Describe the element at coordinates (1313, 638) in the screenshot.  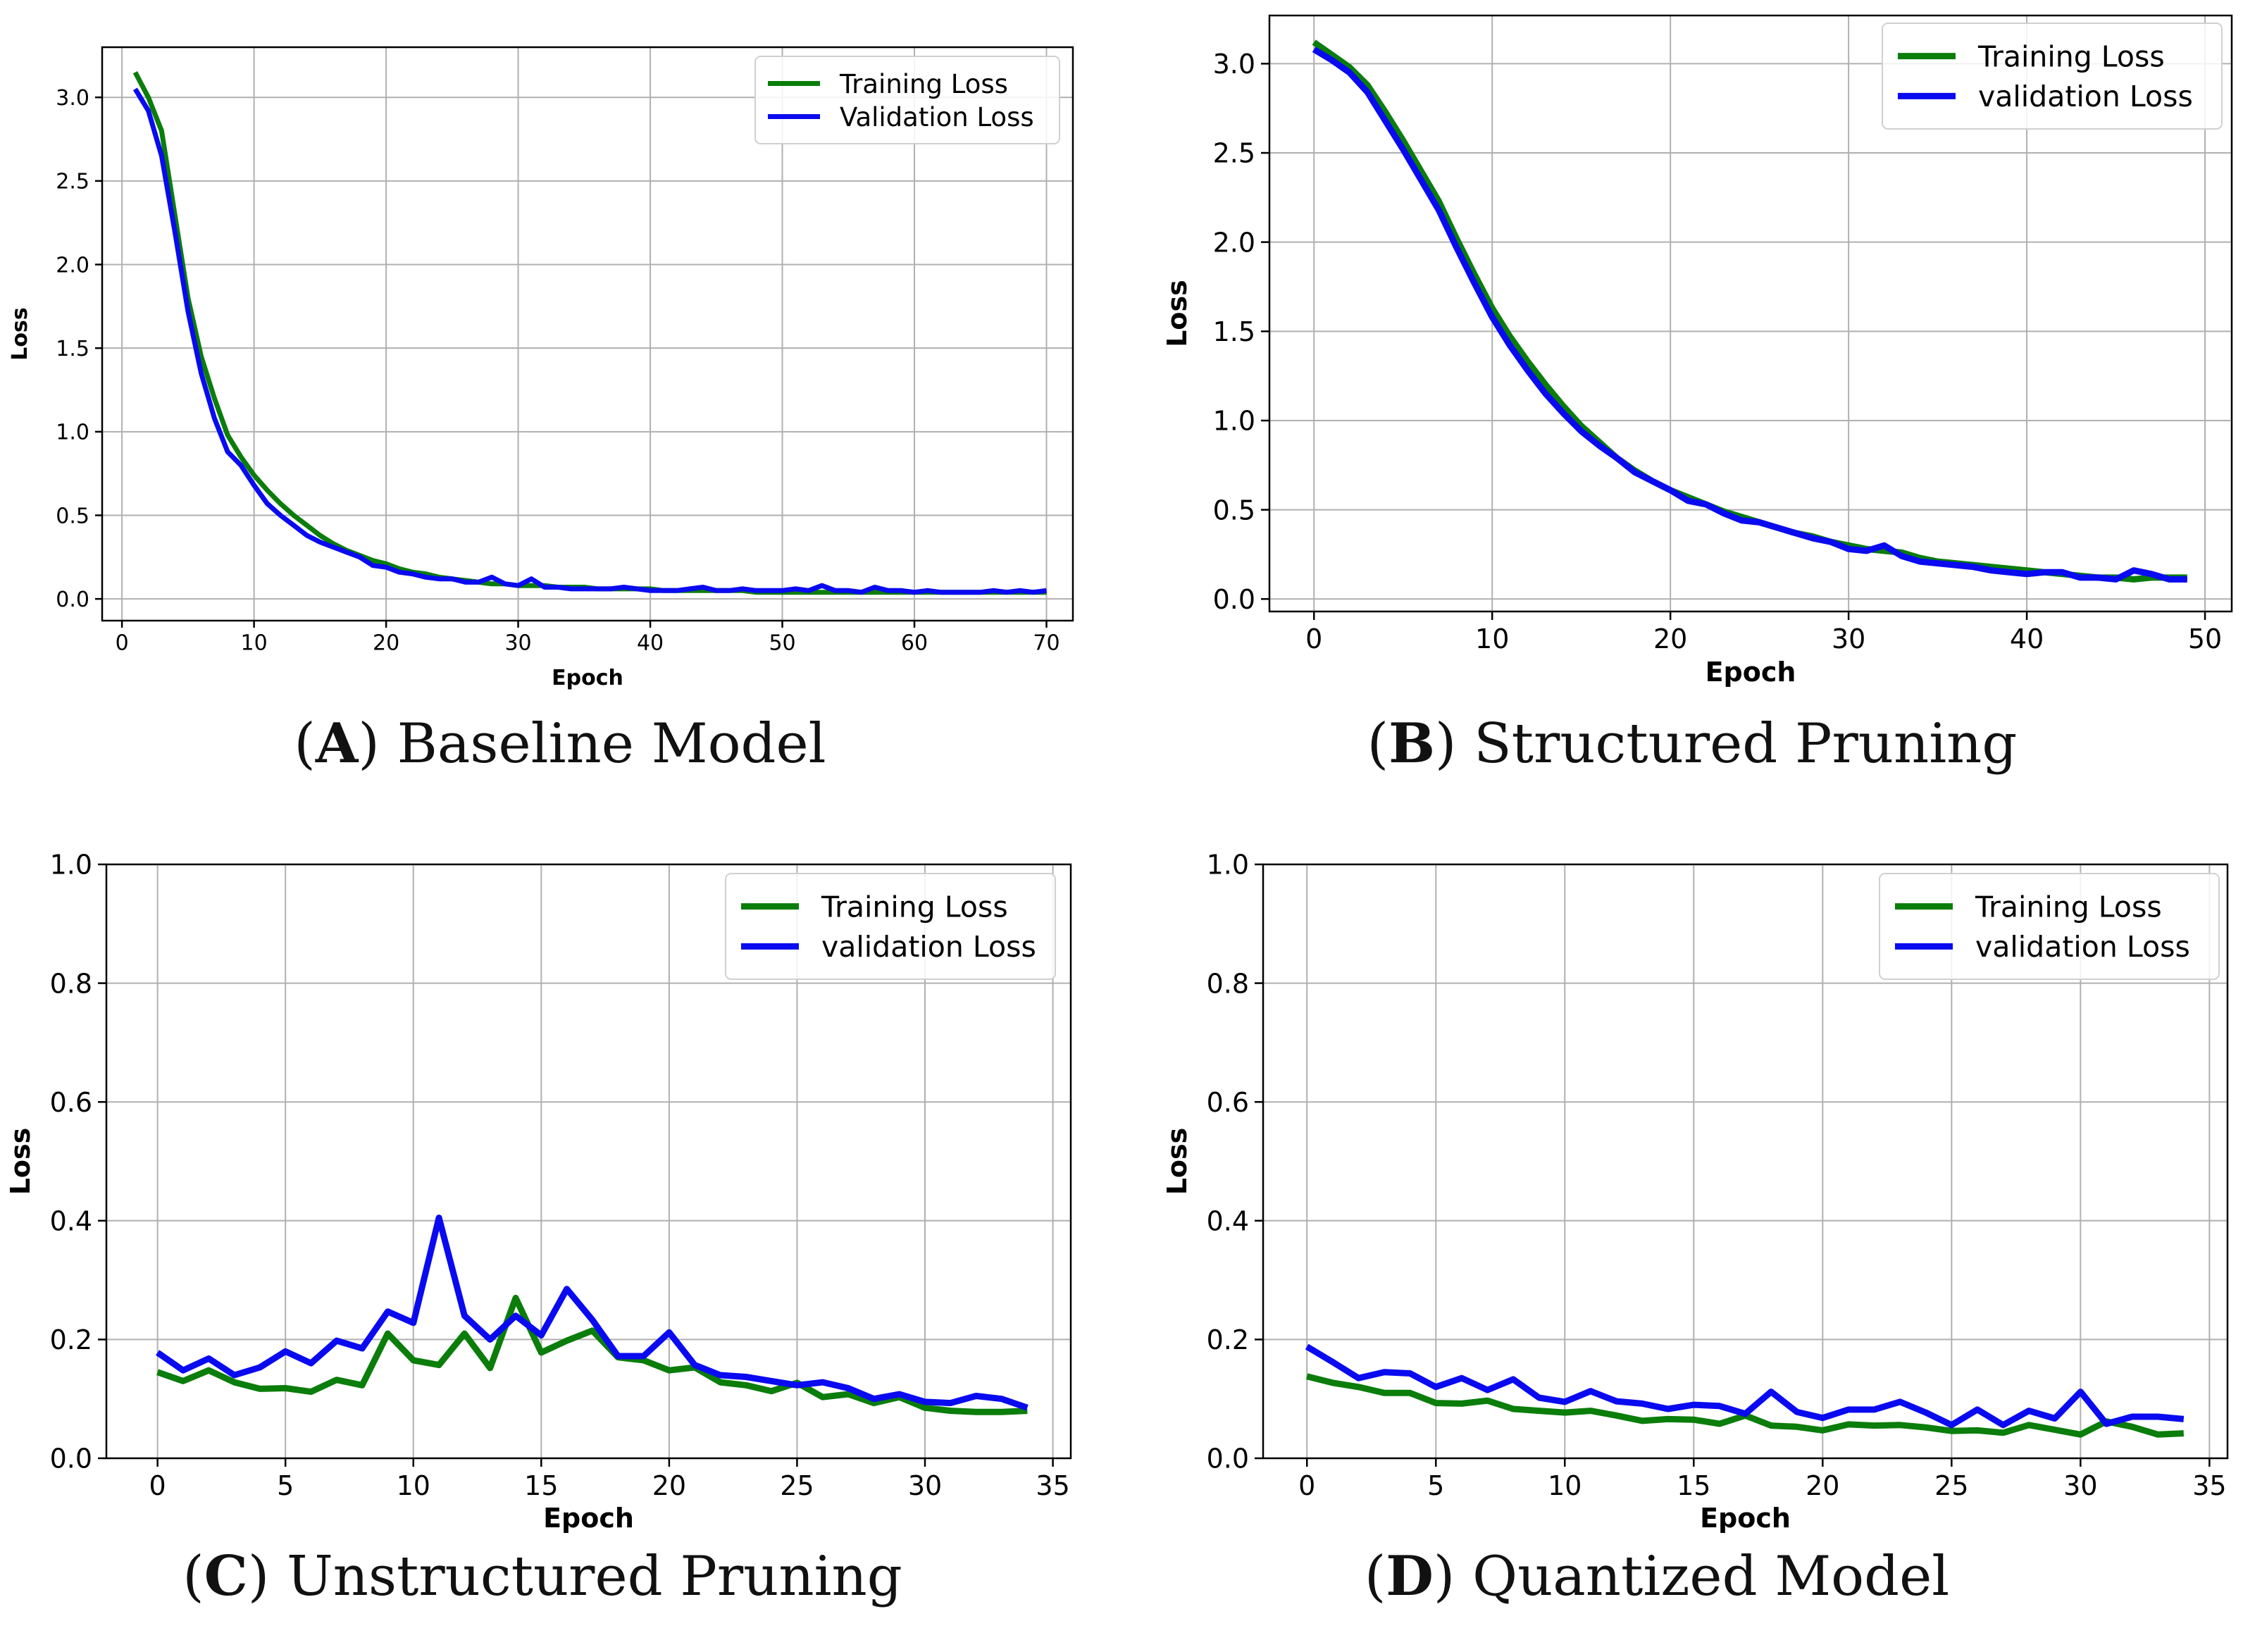
I see `chart-b-xtick-label: 0` at that location.